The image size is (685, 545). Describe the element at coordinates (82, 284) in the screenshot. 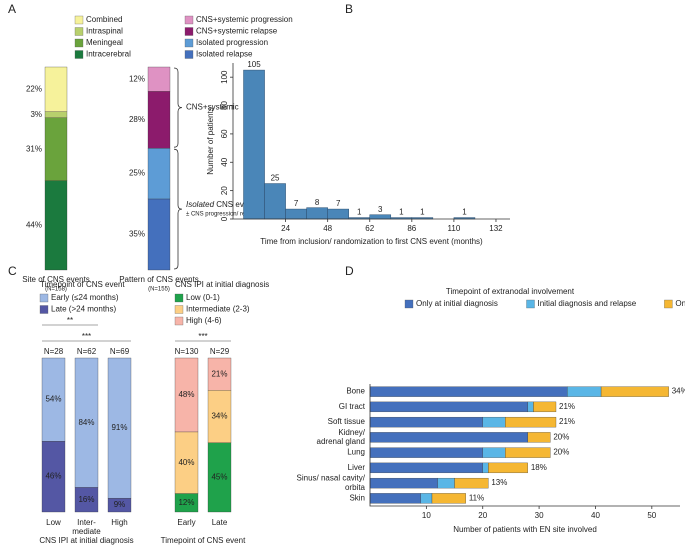

I see `legend-title: Timepoint of CNS event` at that location.